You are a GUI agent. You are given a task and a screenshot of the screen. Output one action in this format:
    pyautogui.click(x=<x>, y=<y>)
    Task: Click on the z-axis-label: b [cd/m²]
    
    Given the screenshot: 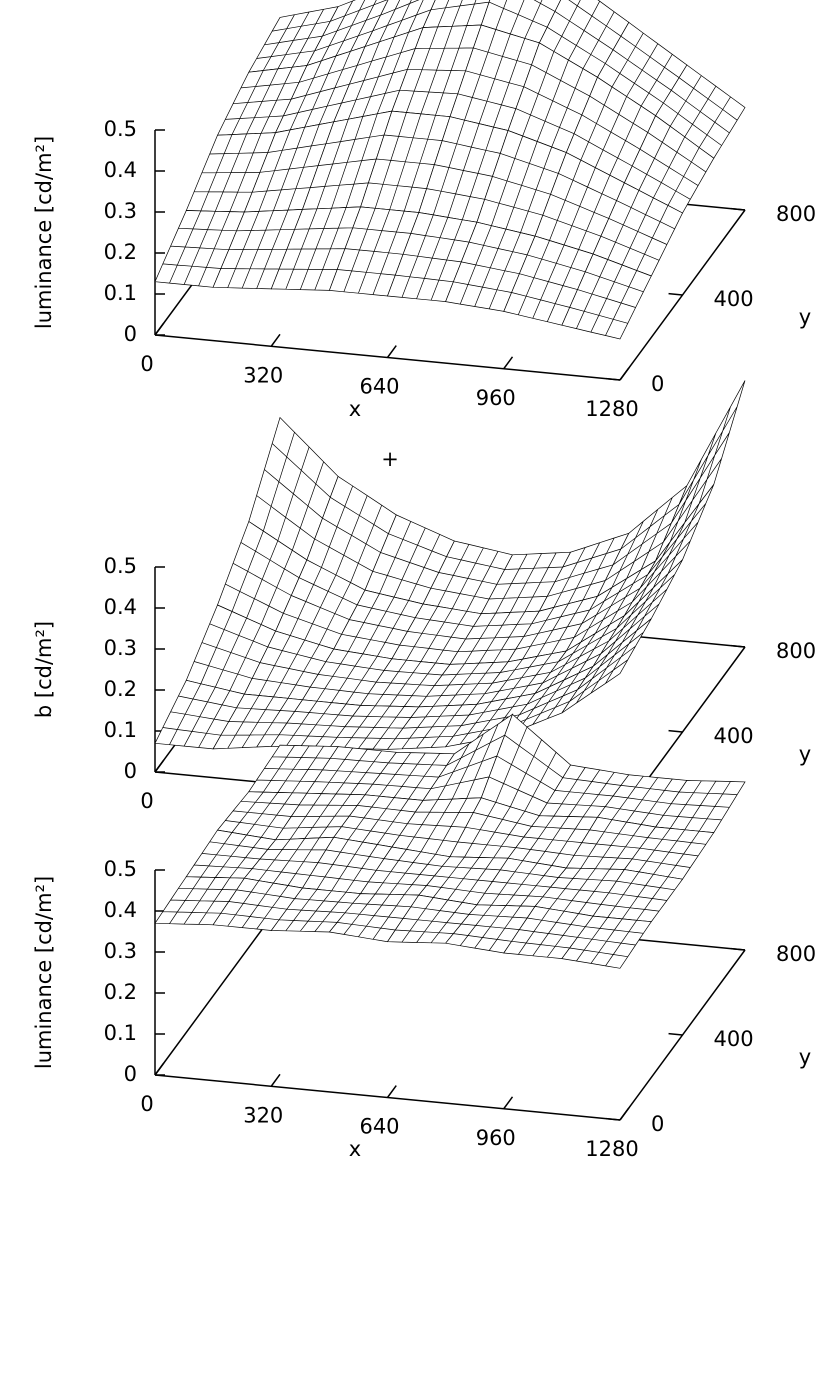 What is the action you would take?
    pyautogui.click(x=44, y=669)
    